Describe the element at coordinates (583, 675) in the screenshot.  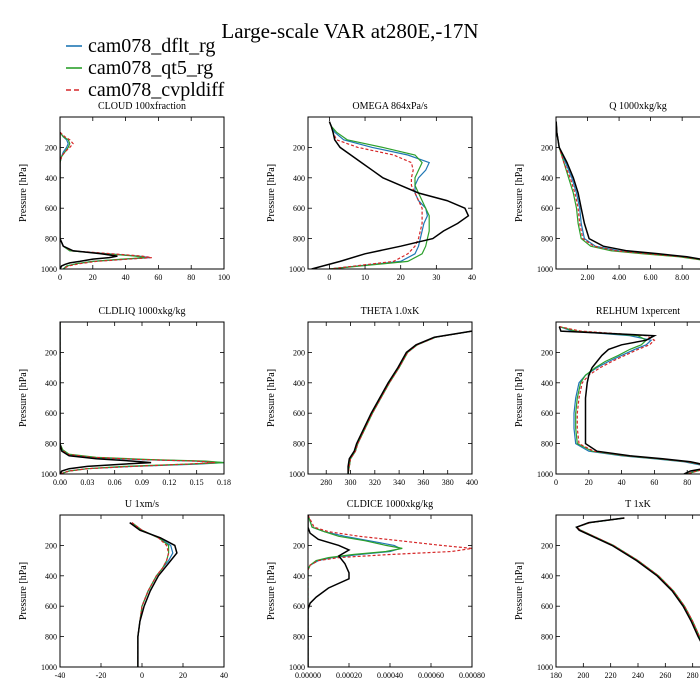
I see `x-tick-label: 200` at that location.